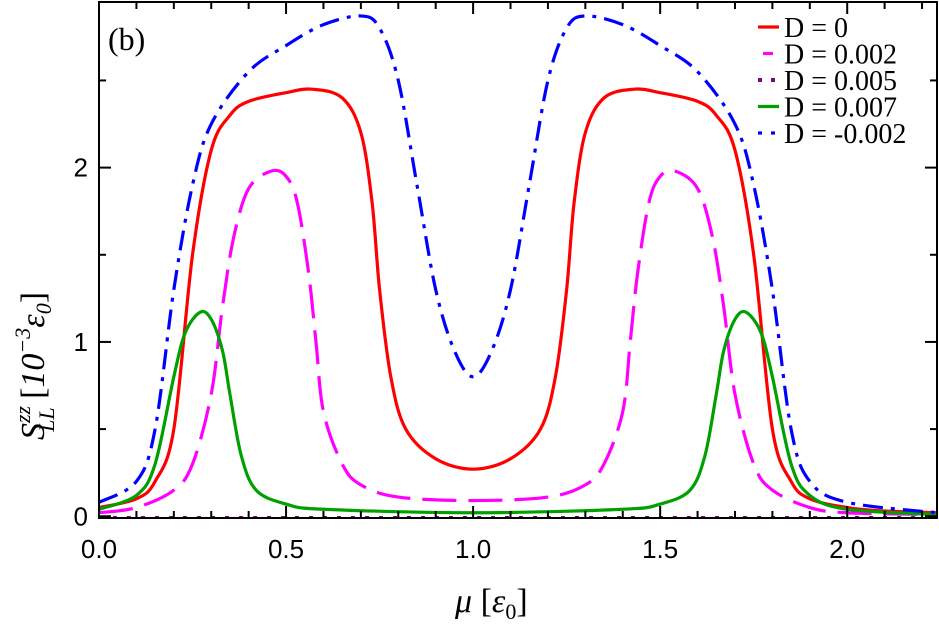 Image resolution: width=939 pixels, height=629 pixels. Describe the element at coordinates (840, 108) in the screenshot. I see `legend-label-3: D = 0.007` at that location.